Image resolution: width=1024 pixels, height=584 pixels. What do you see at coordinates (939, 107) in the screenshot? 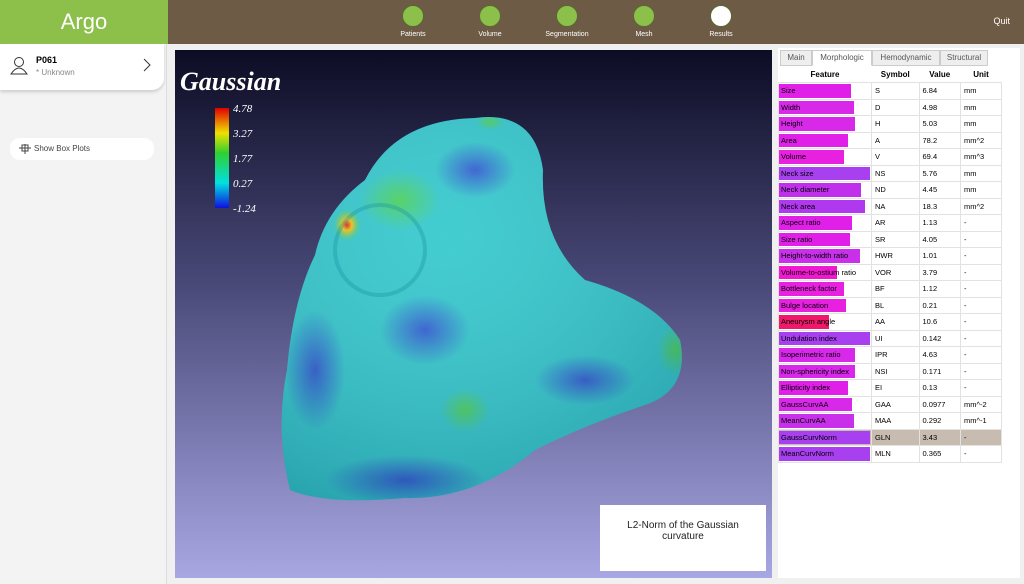
I see `value-cell: 4.98` at bounding box center [939, 107].